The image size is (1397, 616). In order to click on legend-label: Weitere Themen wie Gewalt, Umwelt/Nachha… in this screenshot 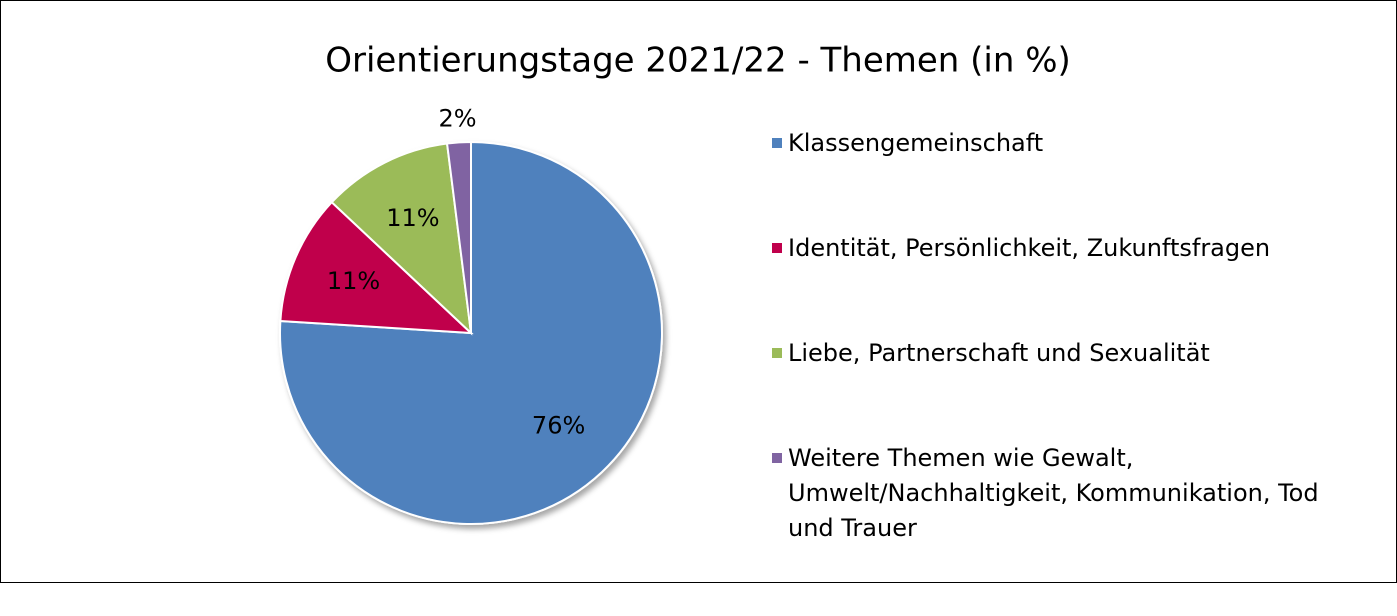, I will do `click(1053, 493)`.